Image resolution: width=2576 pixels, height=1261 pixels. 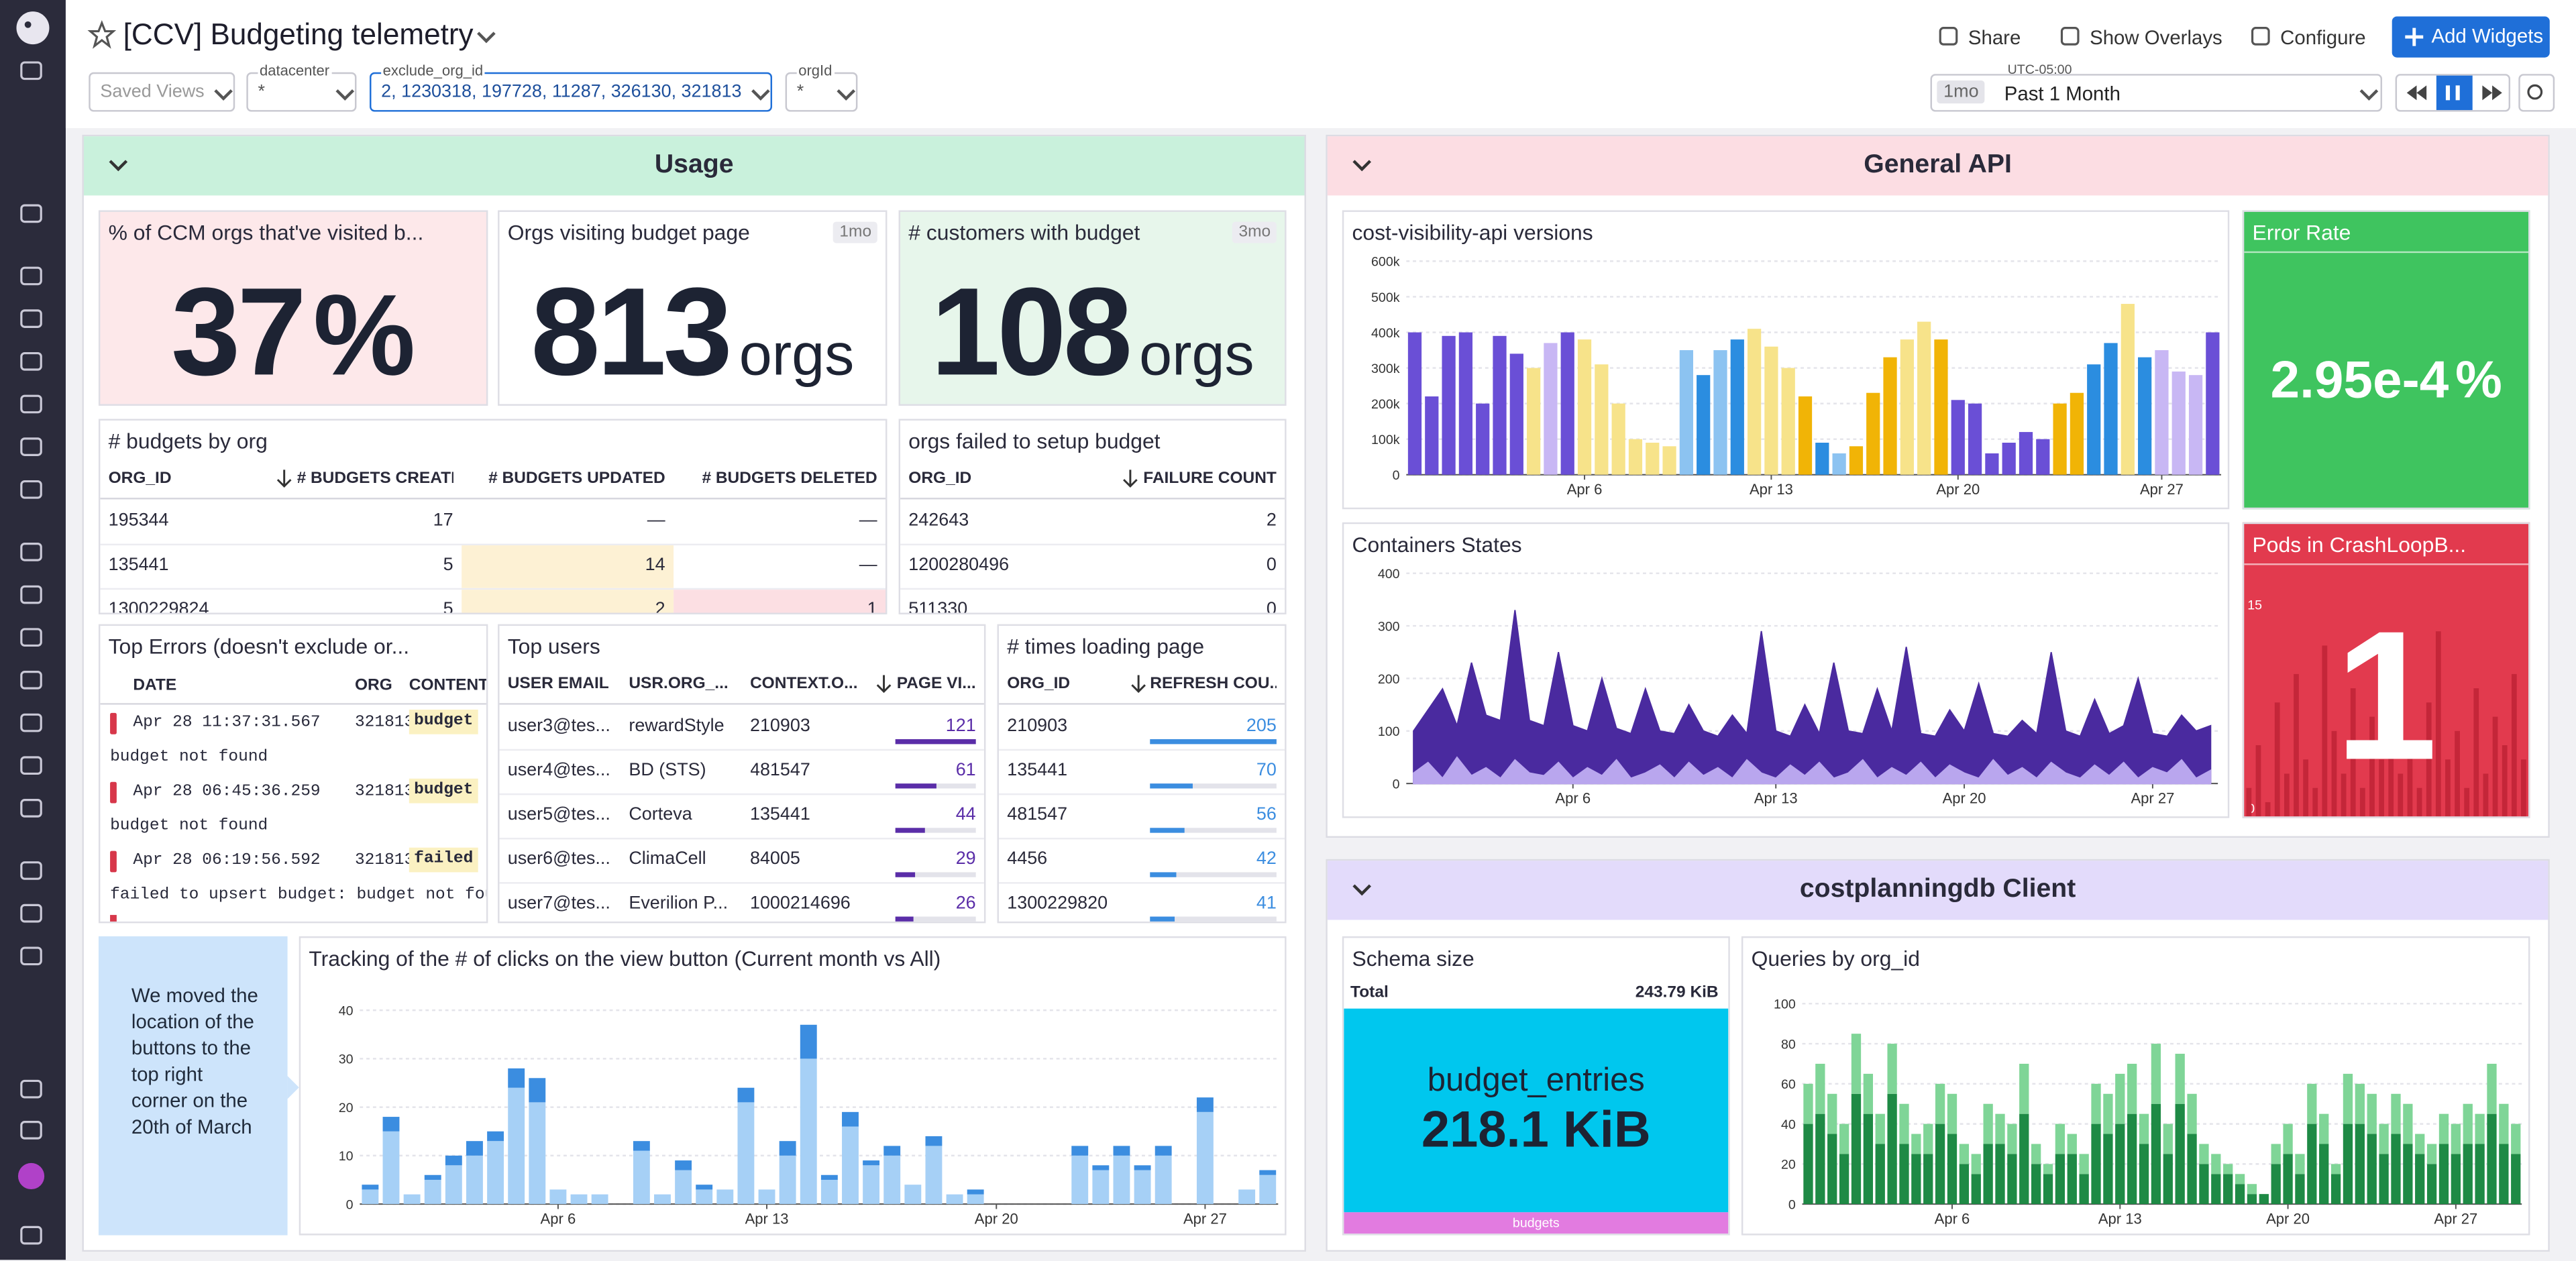 I want to click on filter-dropdown: datacenter *, so click(x=301, y=87).